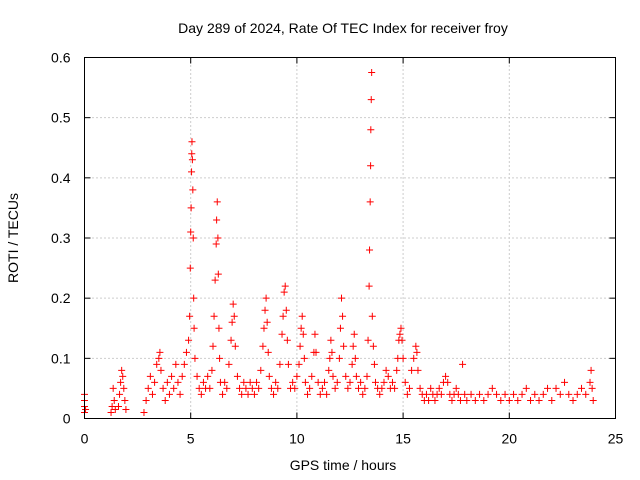 This screenshot has width=640, height=480. I want to click on x-tick-label: 15, so click(403, 439).